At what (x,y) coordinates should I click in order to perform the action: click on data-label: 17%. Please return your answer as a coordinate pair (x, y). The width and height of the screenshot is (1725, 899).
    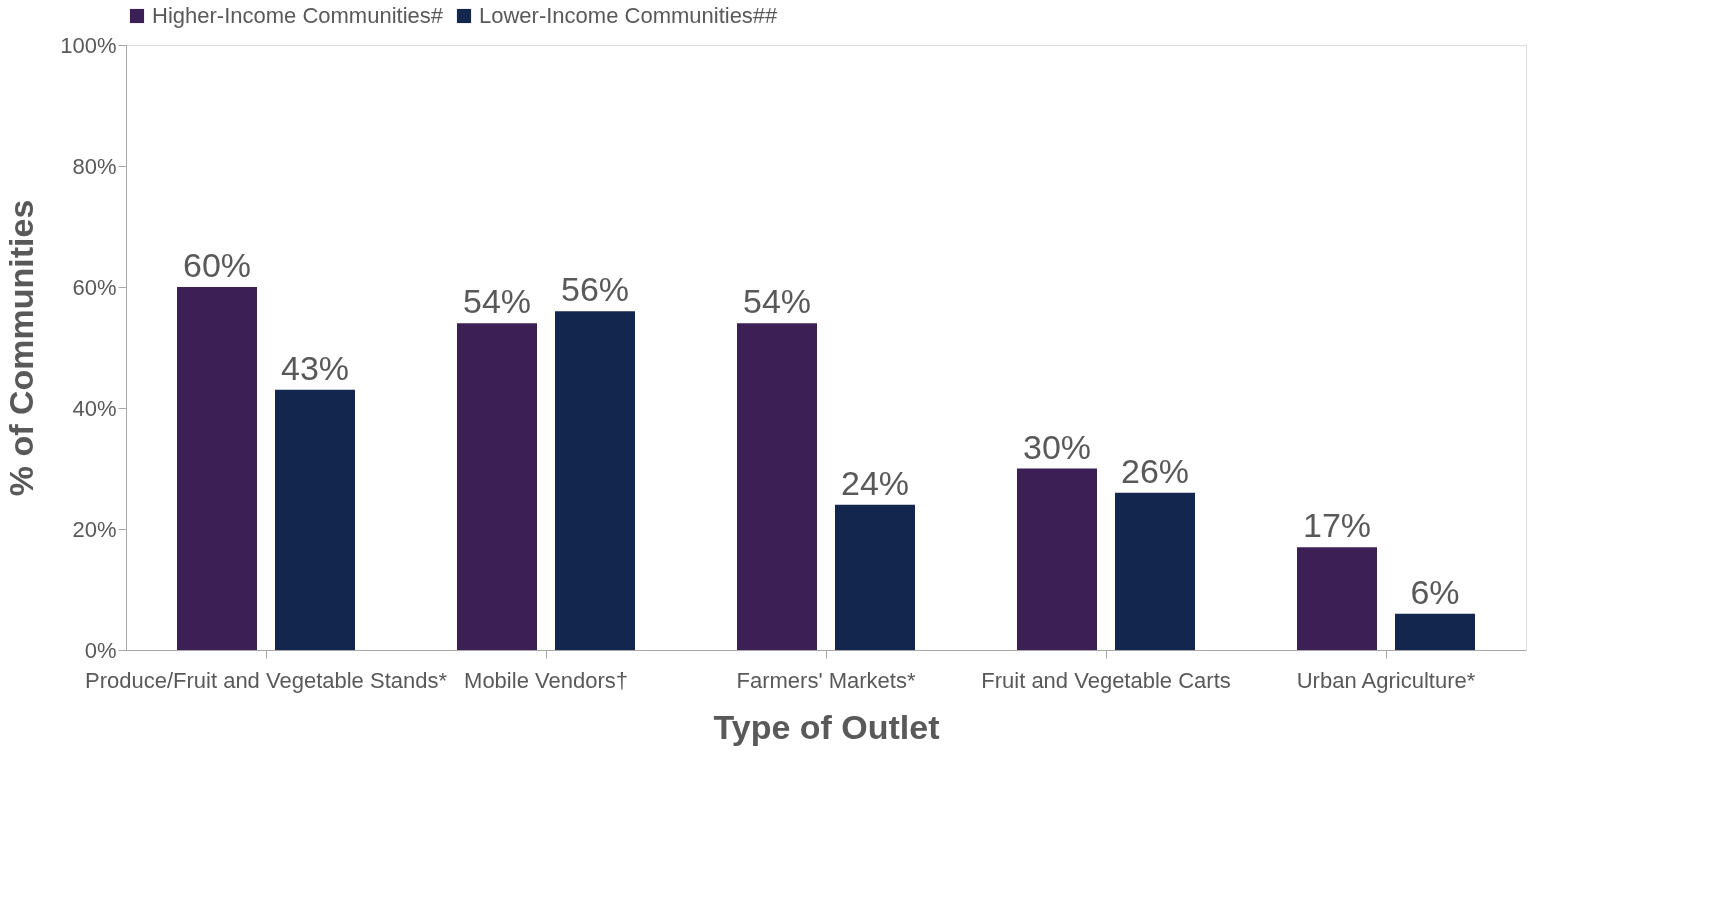
    Looking at the image, I should click on (1337, 525).